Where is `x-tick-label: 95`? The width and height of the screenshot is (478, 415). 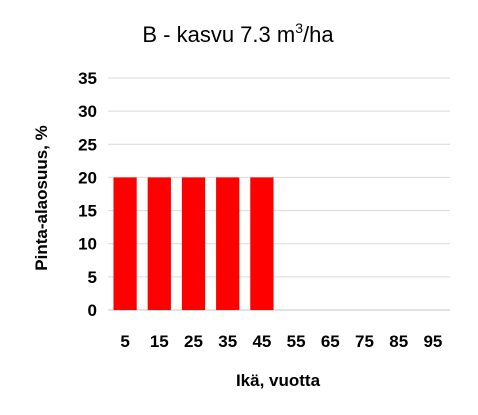
x-tick-label: 95 is located at coordinates (432, 341).